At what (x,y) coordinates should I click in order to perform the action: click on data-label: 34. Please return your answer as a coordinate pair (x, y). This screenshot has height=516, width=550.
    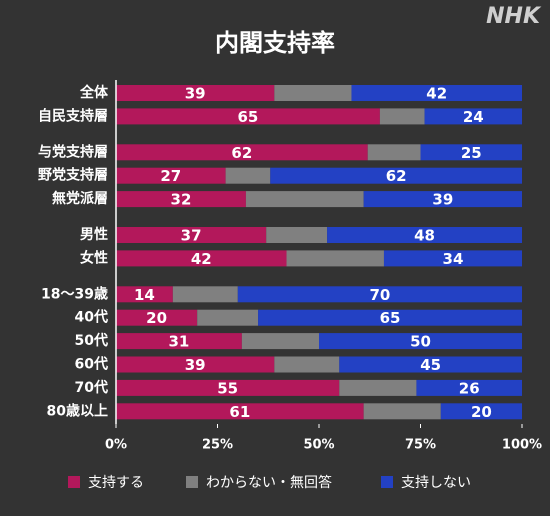
    Looking at the image, I should click on (453, 259).